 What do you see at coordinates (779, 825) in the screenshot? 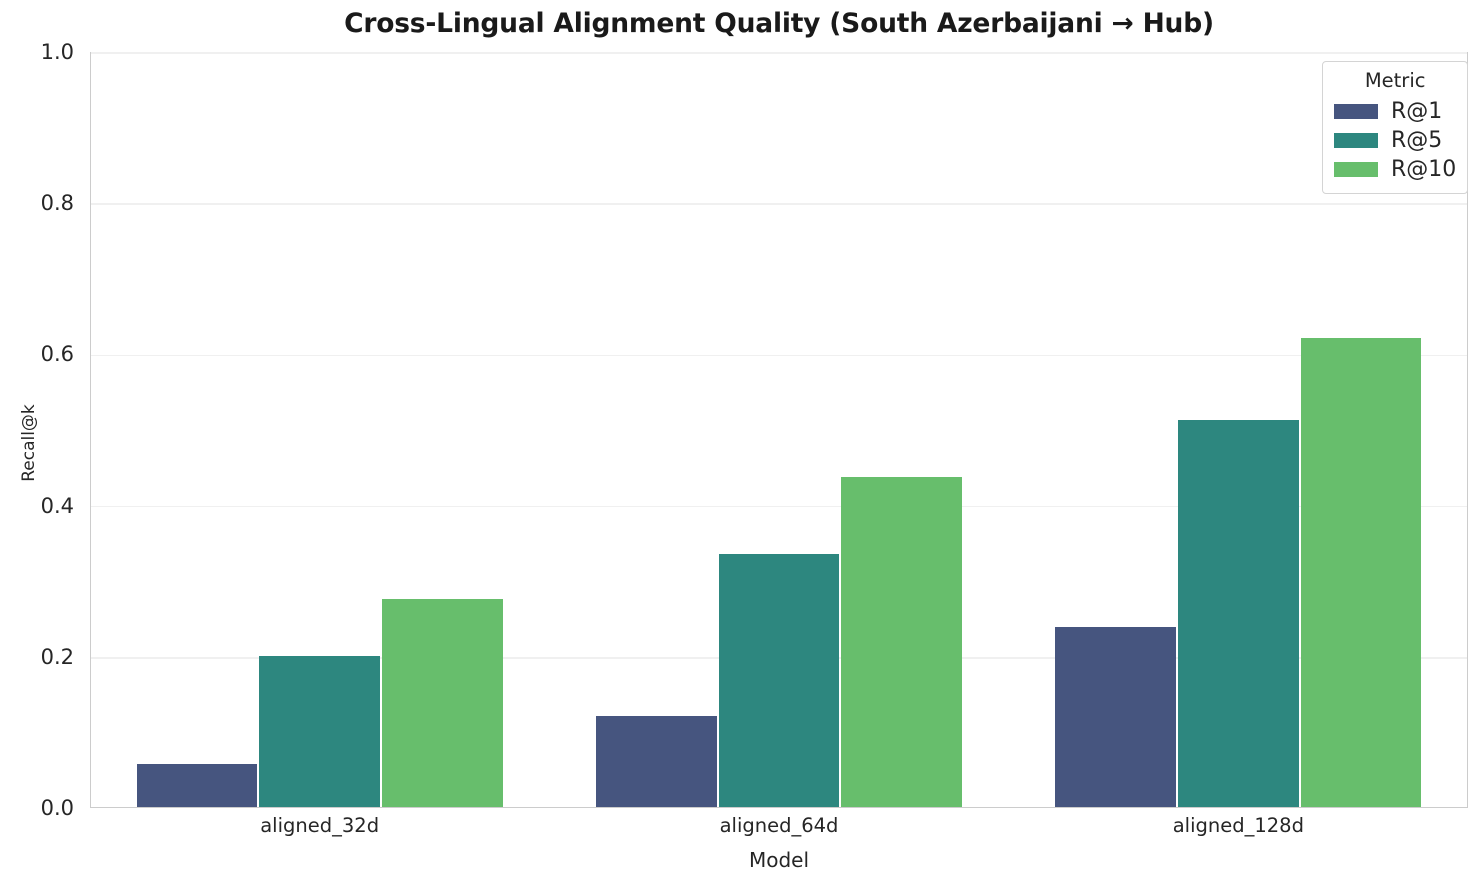
I see `x-tick-label: aligned_64d` at bounding box center [779, 825].